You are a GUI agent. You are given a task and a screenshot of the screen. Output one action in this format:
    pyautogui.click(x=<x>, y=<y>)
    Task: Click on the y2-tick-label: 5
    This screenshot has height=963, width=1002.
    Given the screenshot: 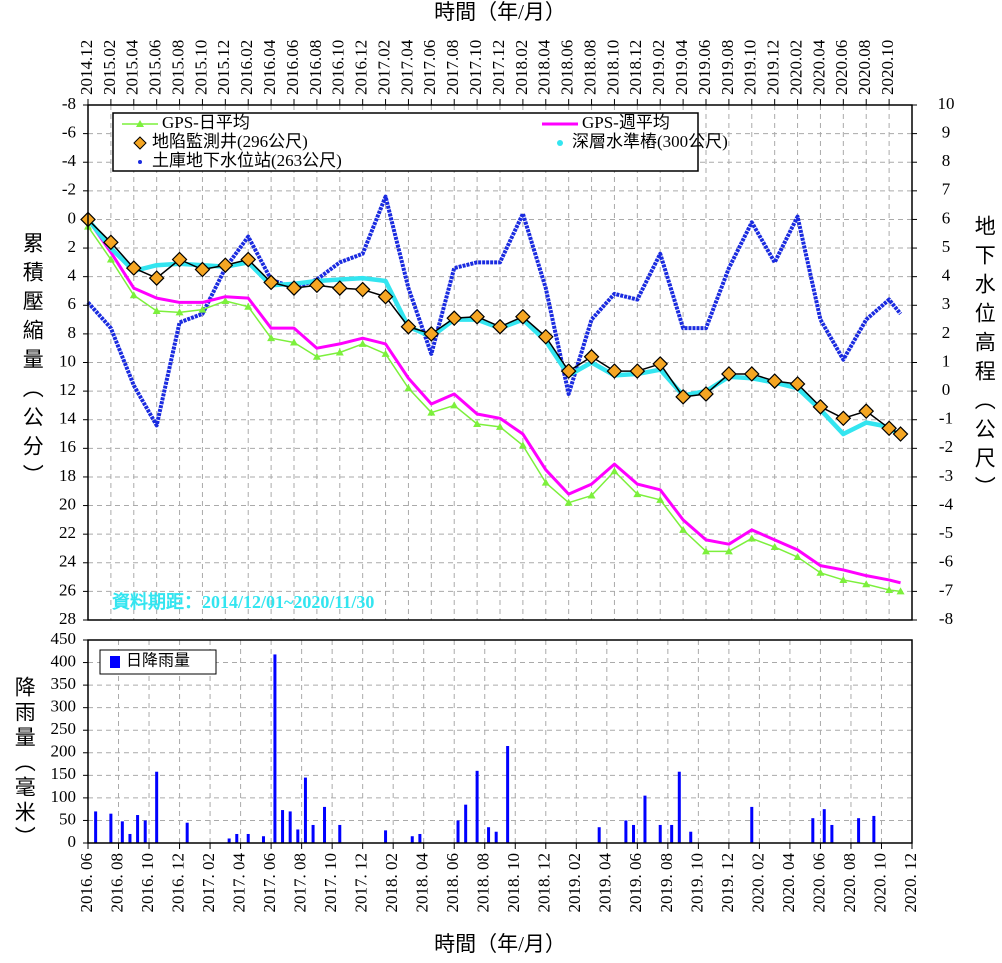 What is the action you would take?
    pyautogui.click(x=946, y=246)
    